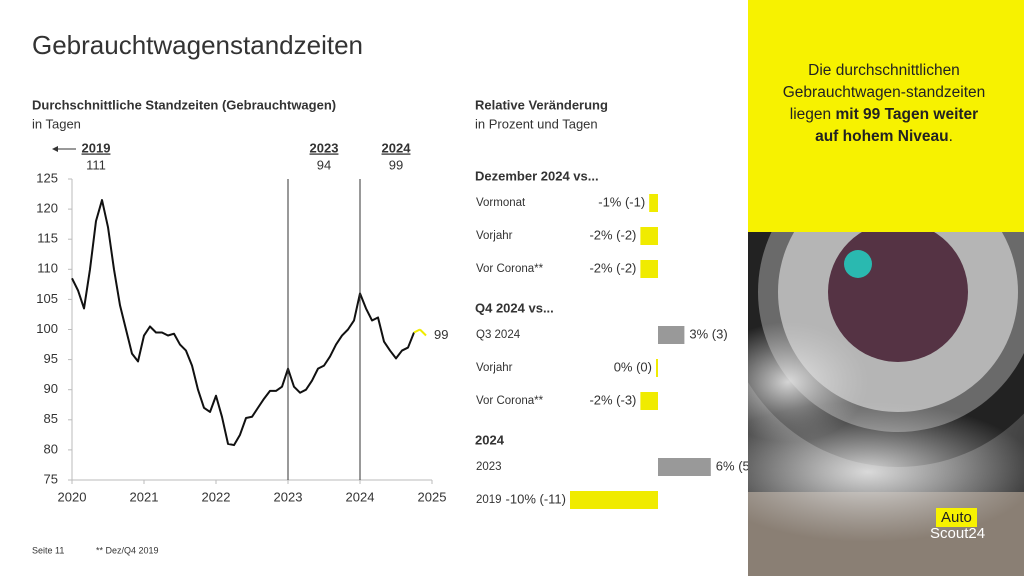 This screenshot has height=576, width=1024. I want to click on value-label: -10% (-11), so click(536, 498).